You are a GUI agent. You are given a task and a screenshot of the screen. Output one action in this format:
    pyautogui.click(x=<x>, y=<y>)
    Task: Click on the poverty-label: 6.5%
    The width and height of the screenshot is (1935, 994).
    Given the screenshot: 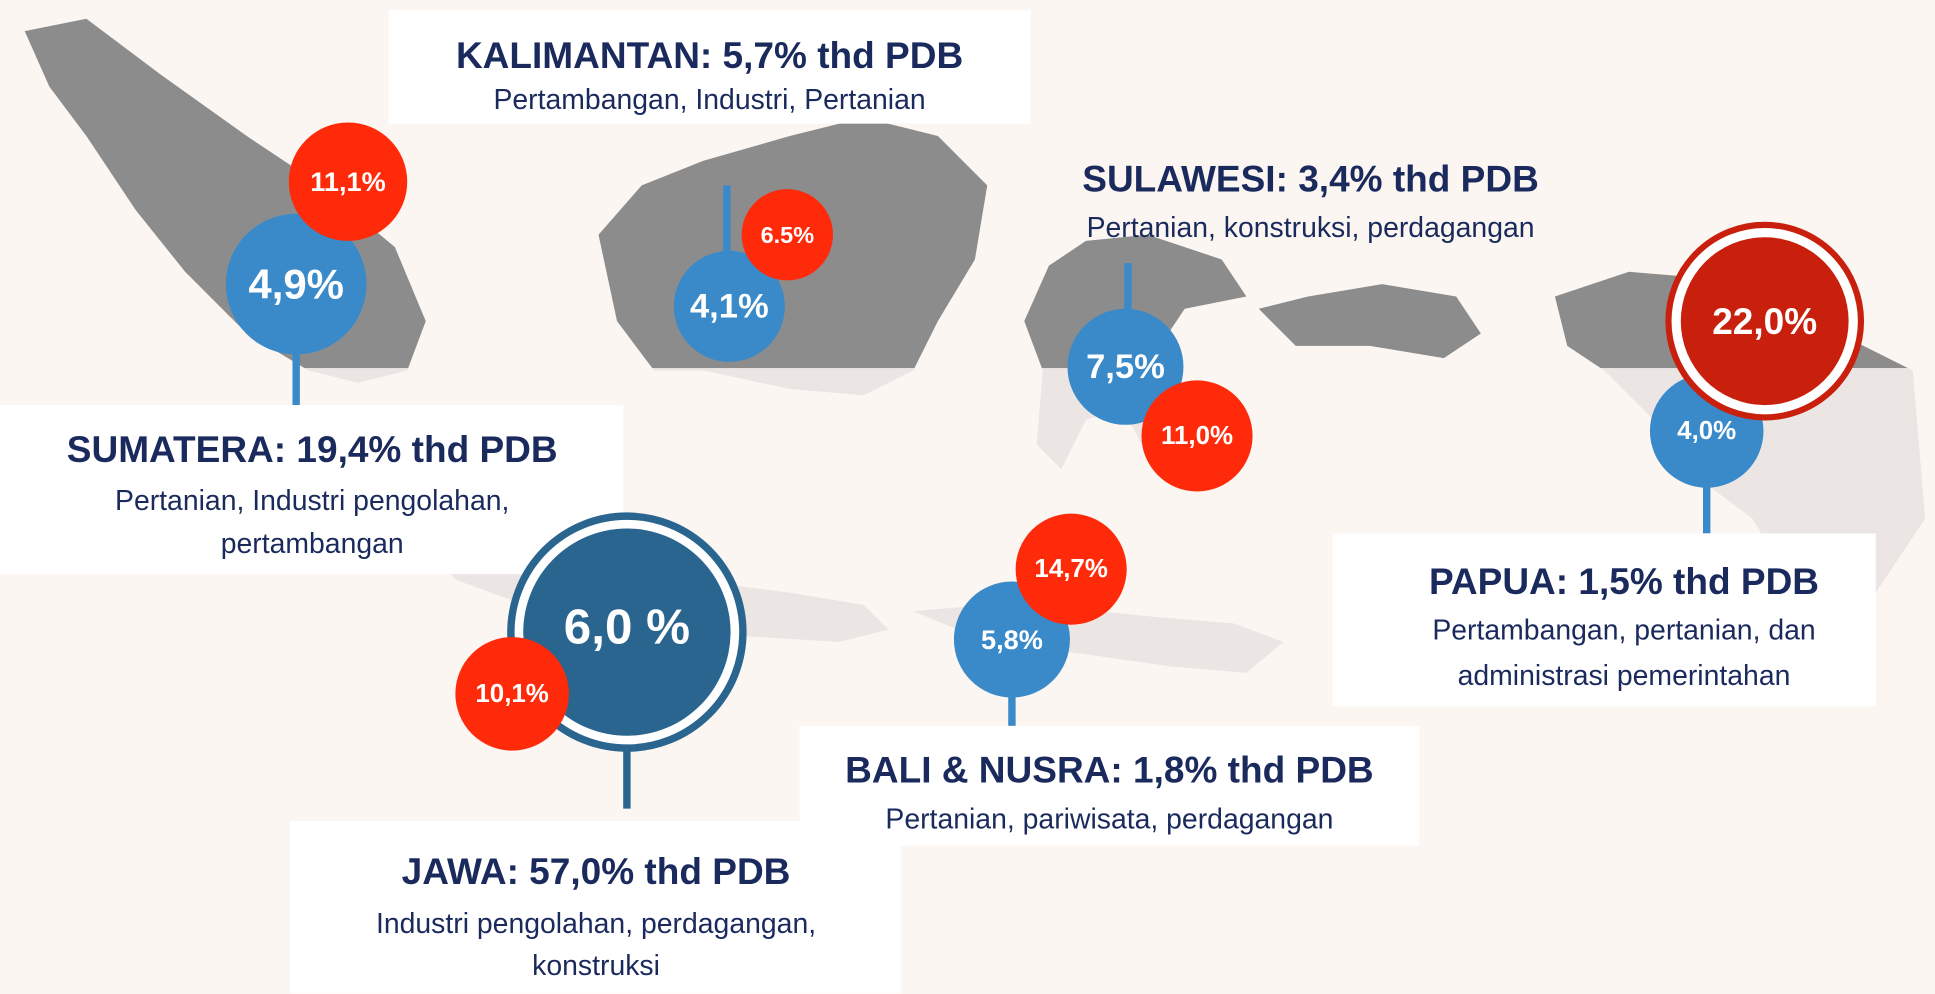 What is the action you would take?
    pyautogui.click(x=788, y=235)
    